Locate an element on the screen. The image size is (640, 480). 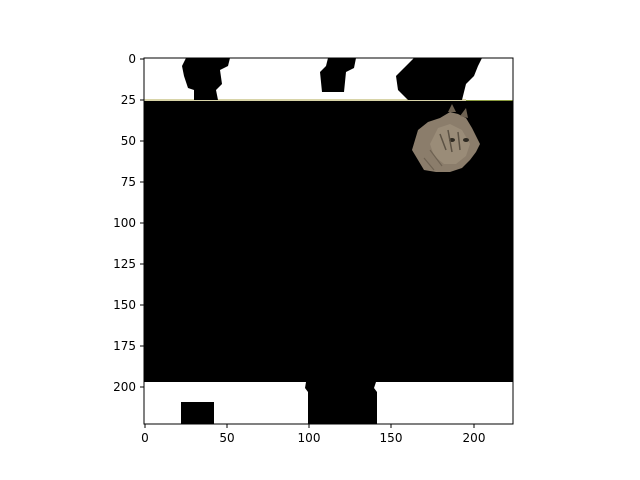
x-tick-label: 100 is located at coordinates (309, 438).